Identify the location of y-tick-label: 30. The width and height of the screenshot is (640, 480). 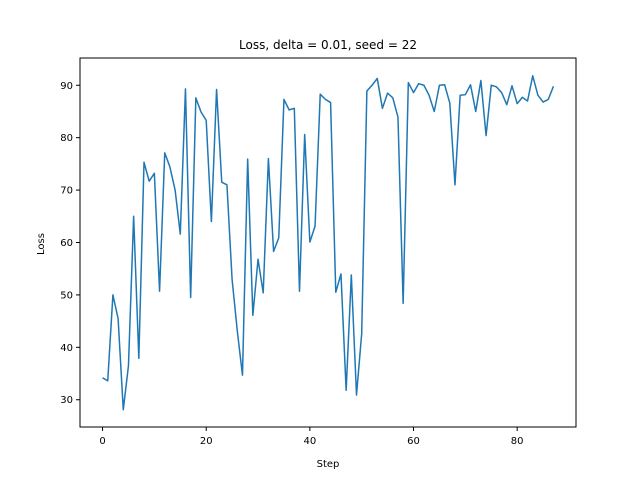
(66, 400).